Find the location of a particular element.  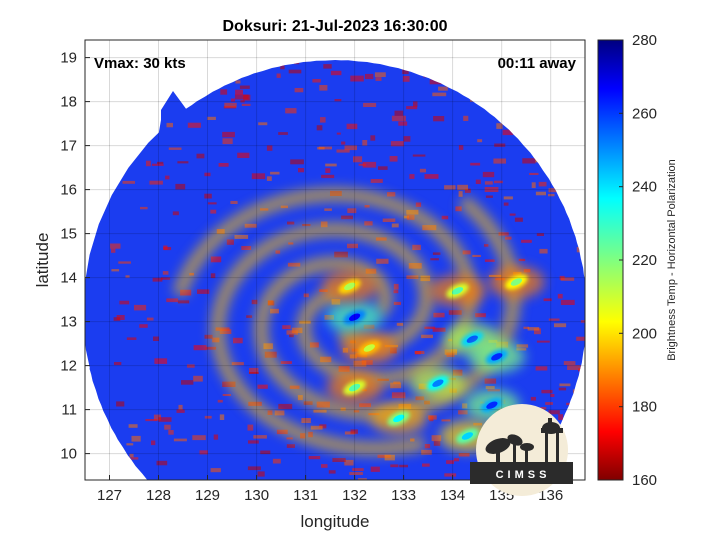

colorbar-tick-label: 200 is located at coordinates (644, 333).